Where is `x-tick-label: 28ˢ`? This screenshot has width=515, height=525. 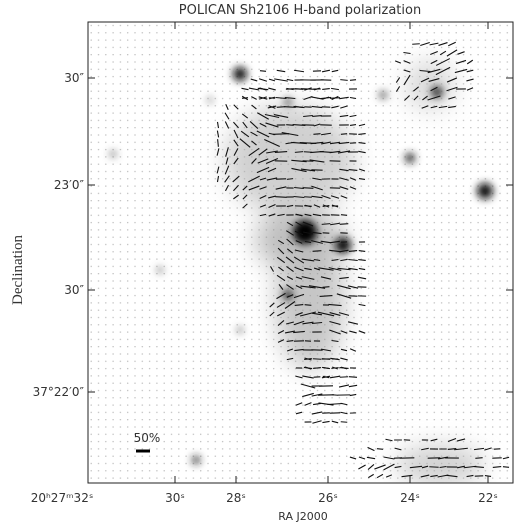 x-tick-label: 28ˢ is located at coordinates (236, 498).